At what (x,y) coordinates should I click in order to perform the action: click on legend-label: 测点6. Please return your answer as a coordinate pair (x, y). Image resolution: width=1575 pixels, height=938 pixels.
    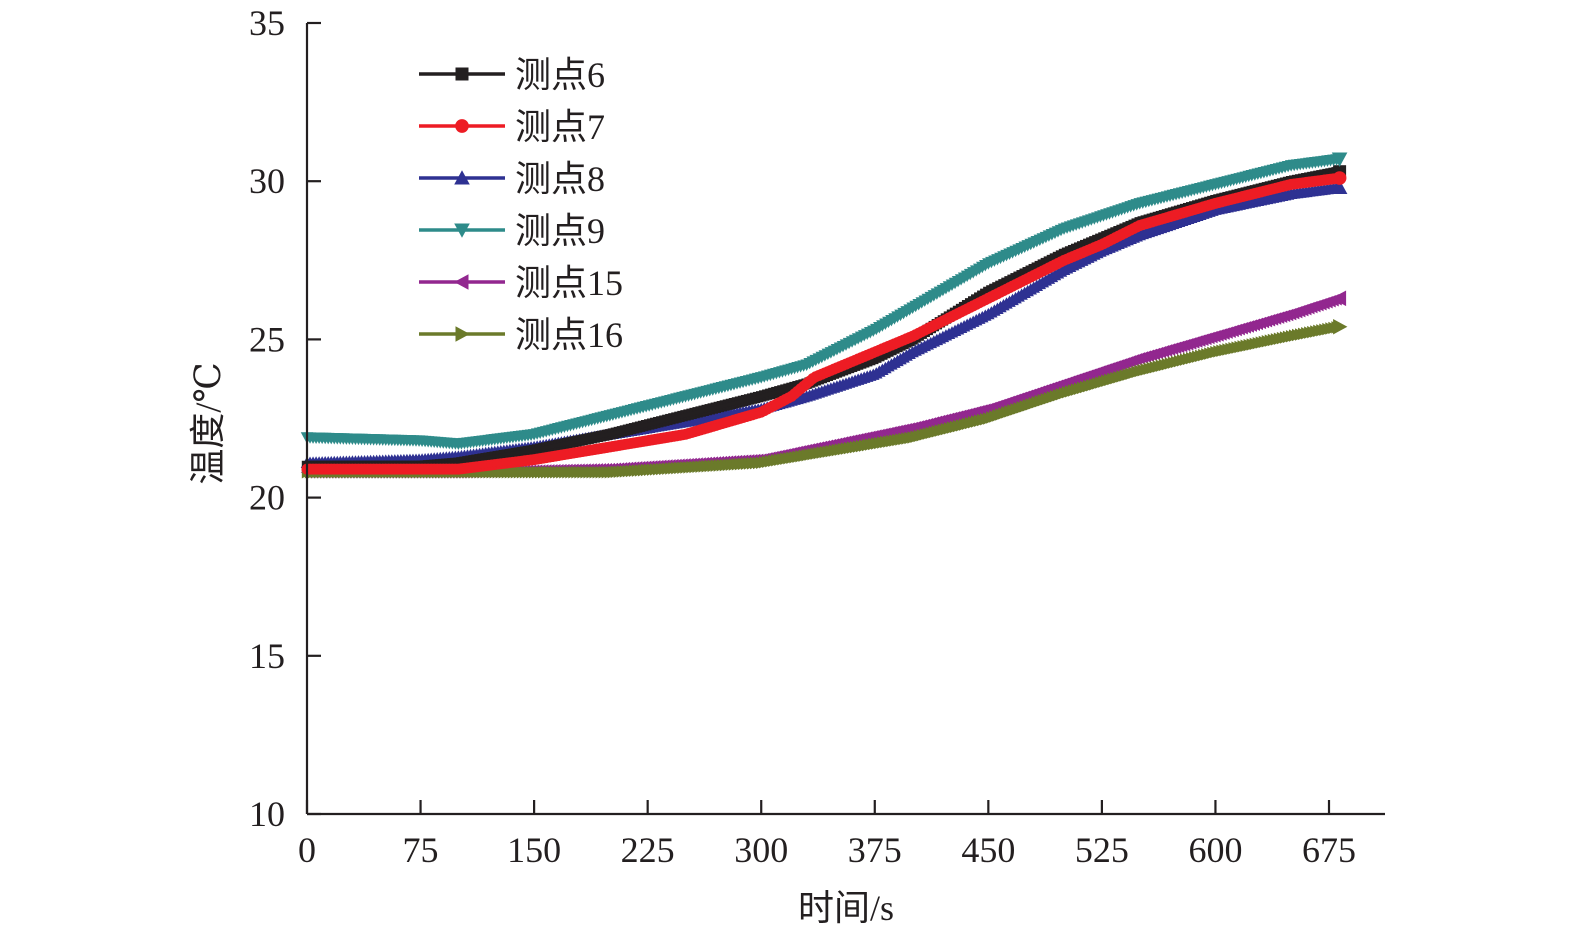
    Looking at the image, I should click on (560, 75).